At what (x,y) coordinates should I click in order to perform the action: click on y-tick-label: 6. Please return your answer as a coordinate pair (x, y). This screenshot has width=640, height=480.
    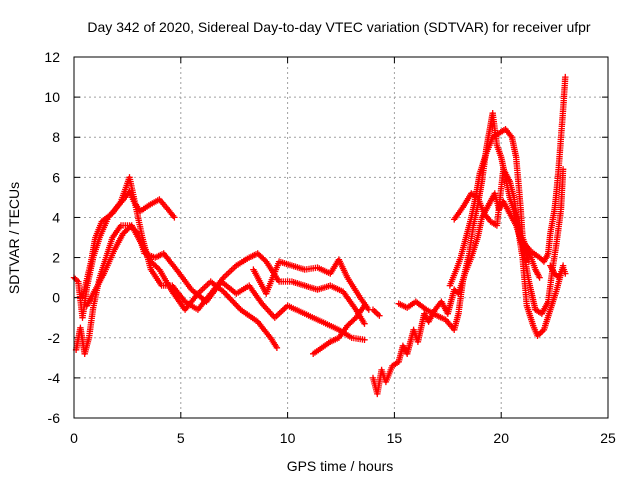
    Looking at the image, I should click on (56, 177).